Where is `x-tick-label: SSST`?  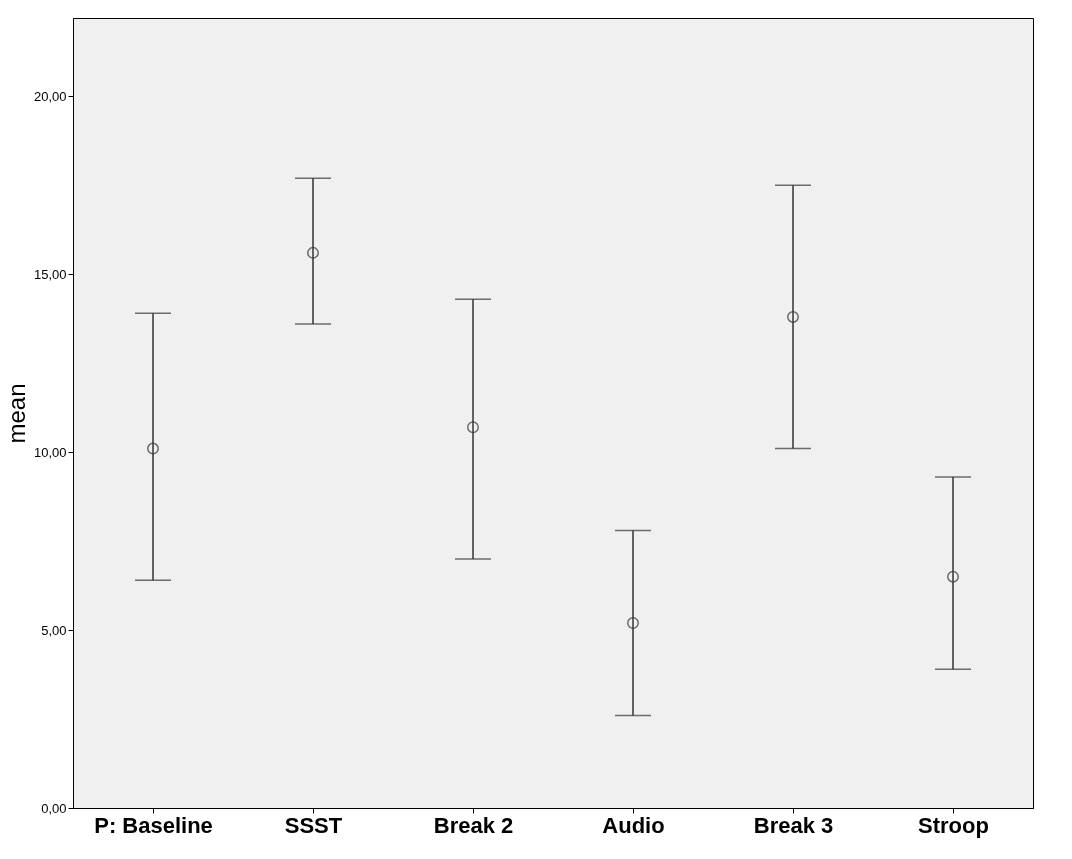
x-tick-label: SSST is located at coordinates (313, 825).